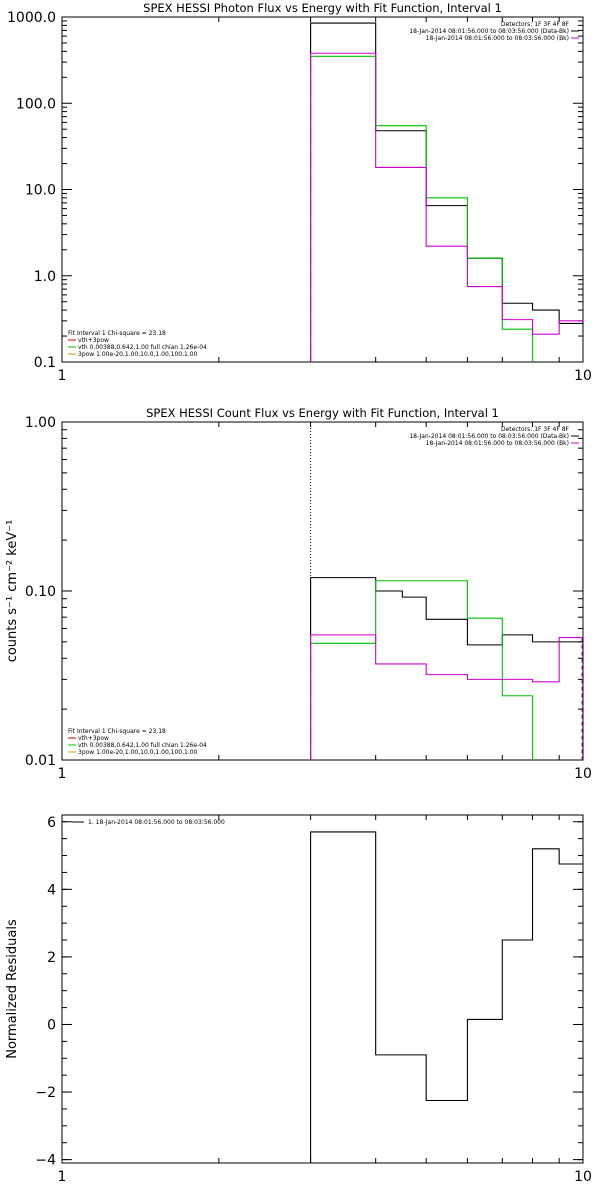  What do you see at coordinates (40, 423) in the screenshot?
I see `y-tick-label: 1.00` at bounding box center [40, 423].